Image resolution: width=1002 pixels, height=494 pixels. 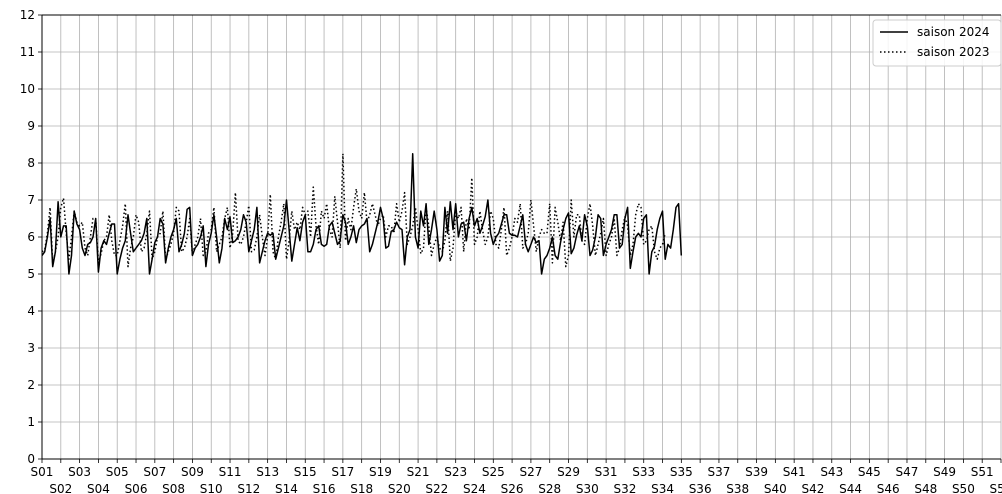 I want to click on x-tick-label: S31, so click(x=606, y=472).